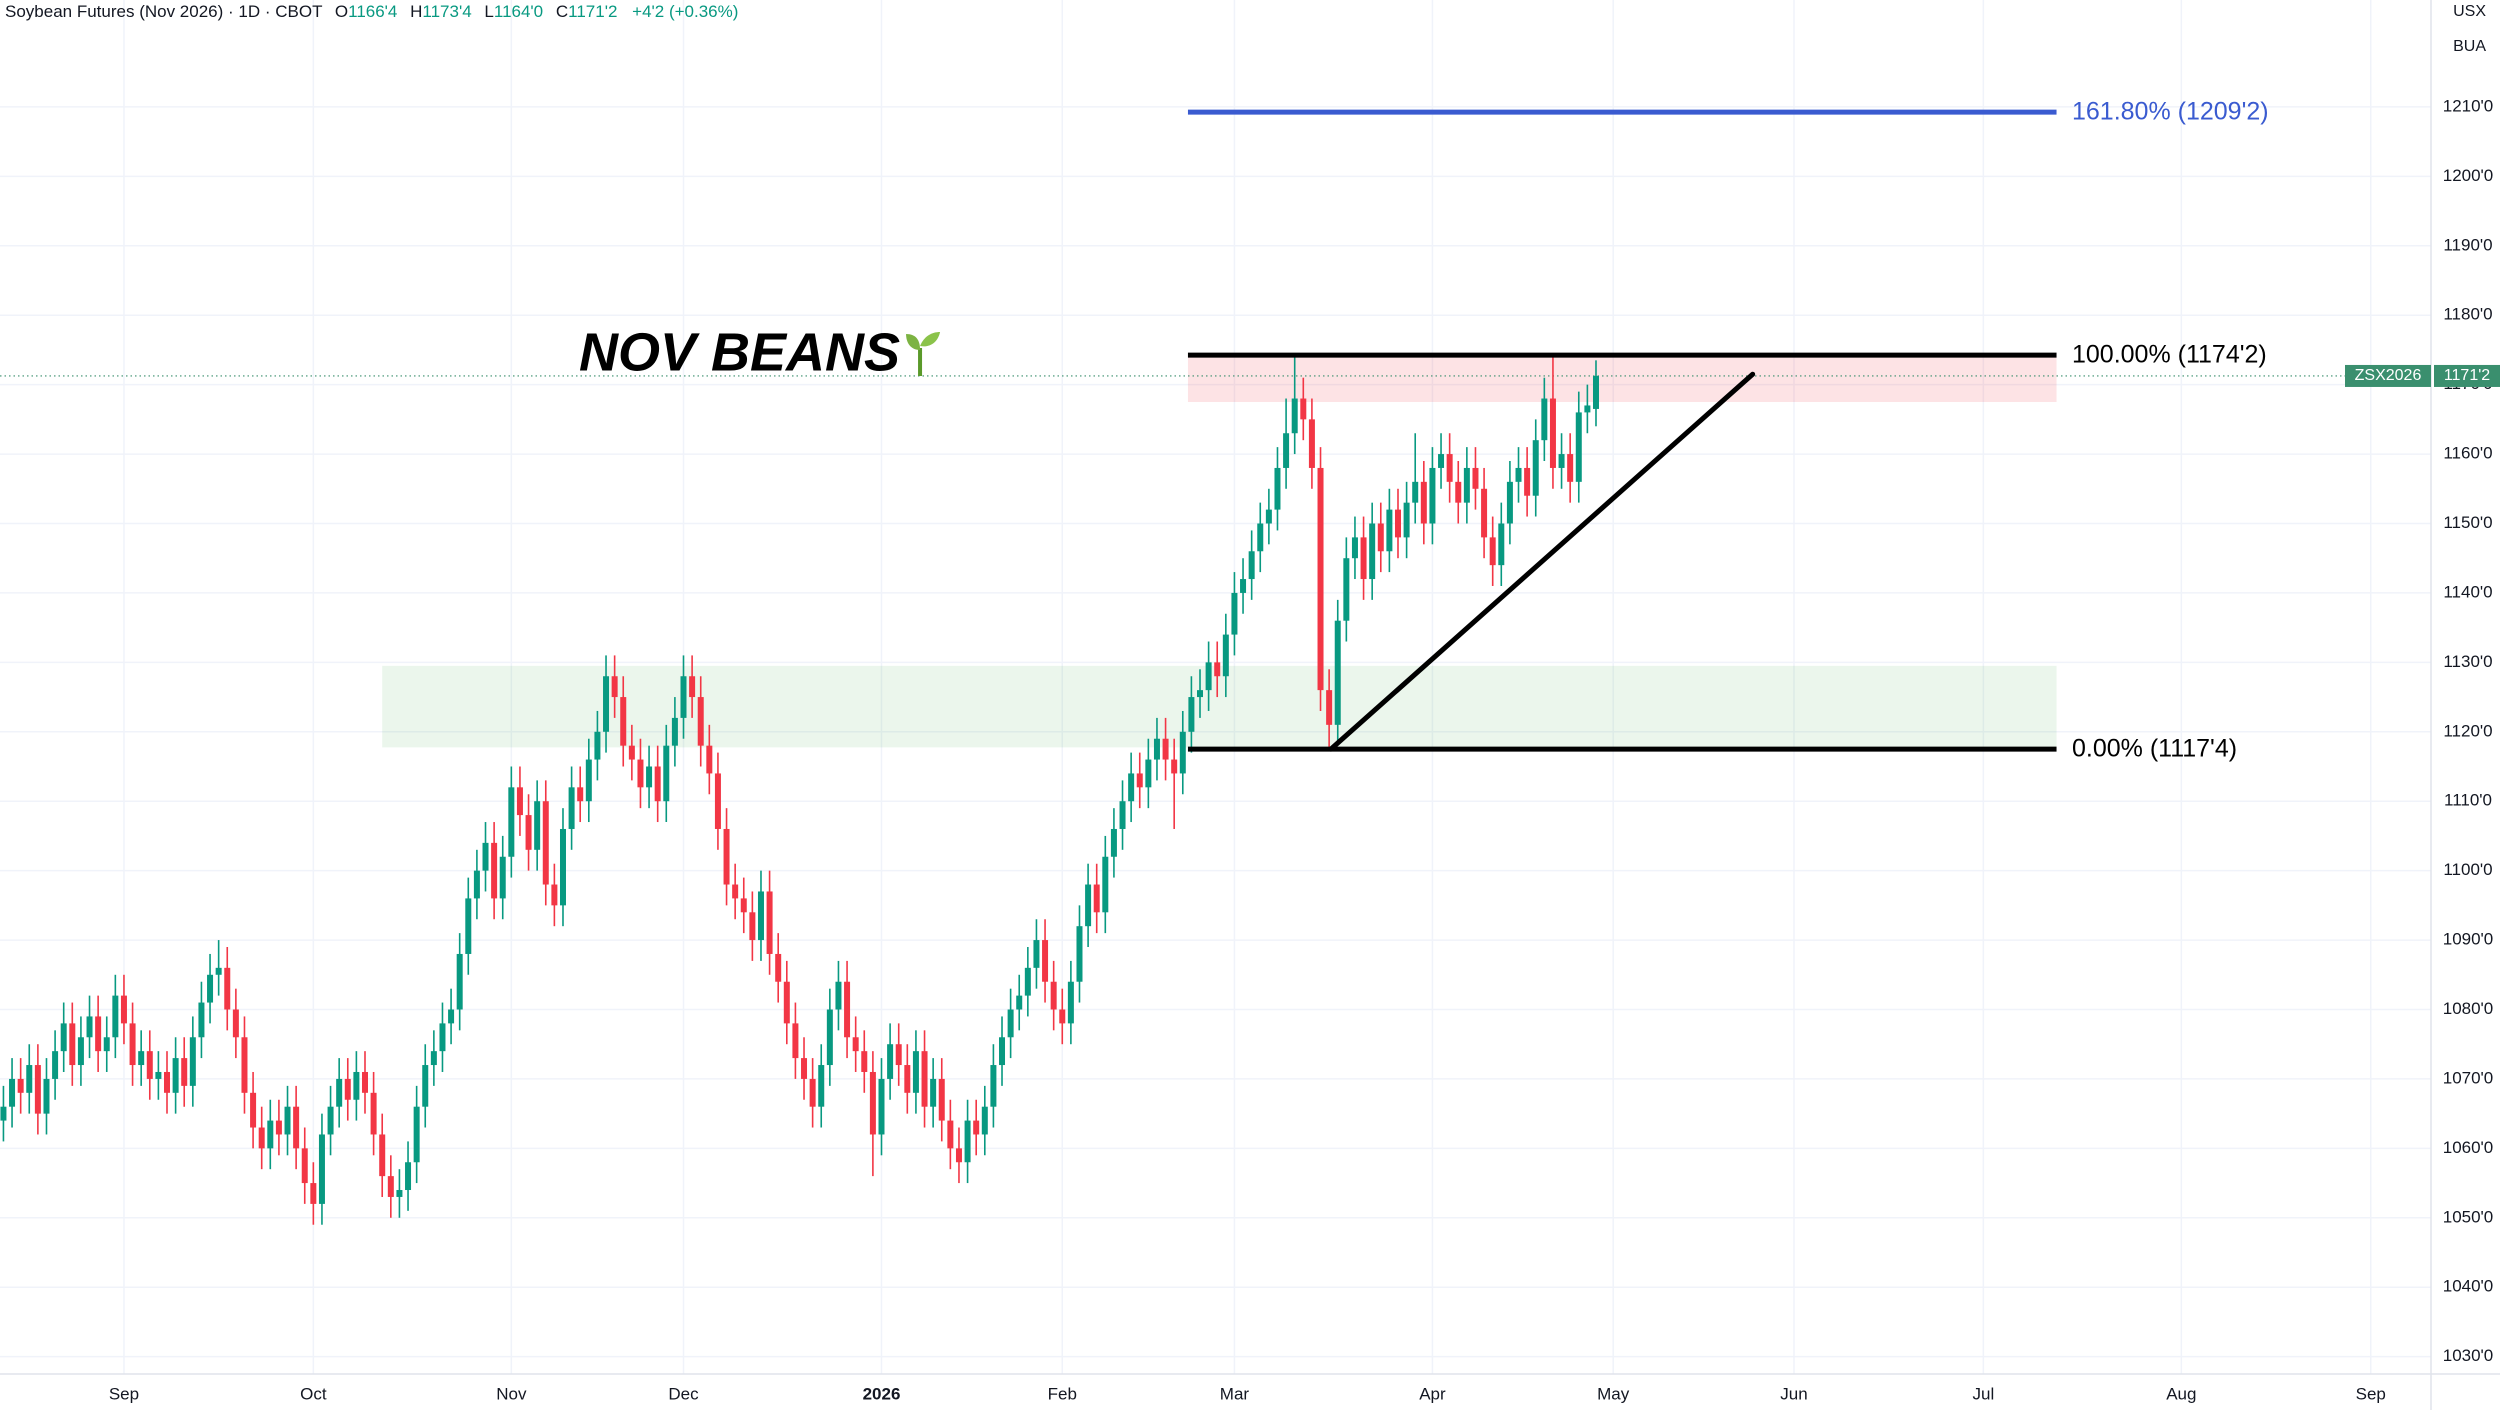 Image resolution: width=2500 pixels, height=1410 pixels. Describe the element at coordinates (1235, 1393) in the screenshot. I see `x-tick-label: Mar` at that location.